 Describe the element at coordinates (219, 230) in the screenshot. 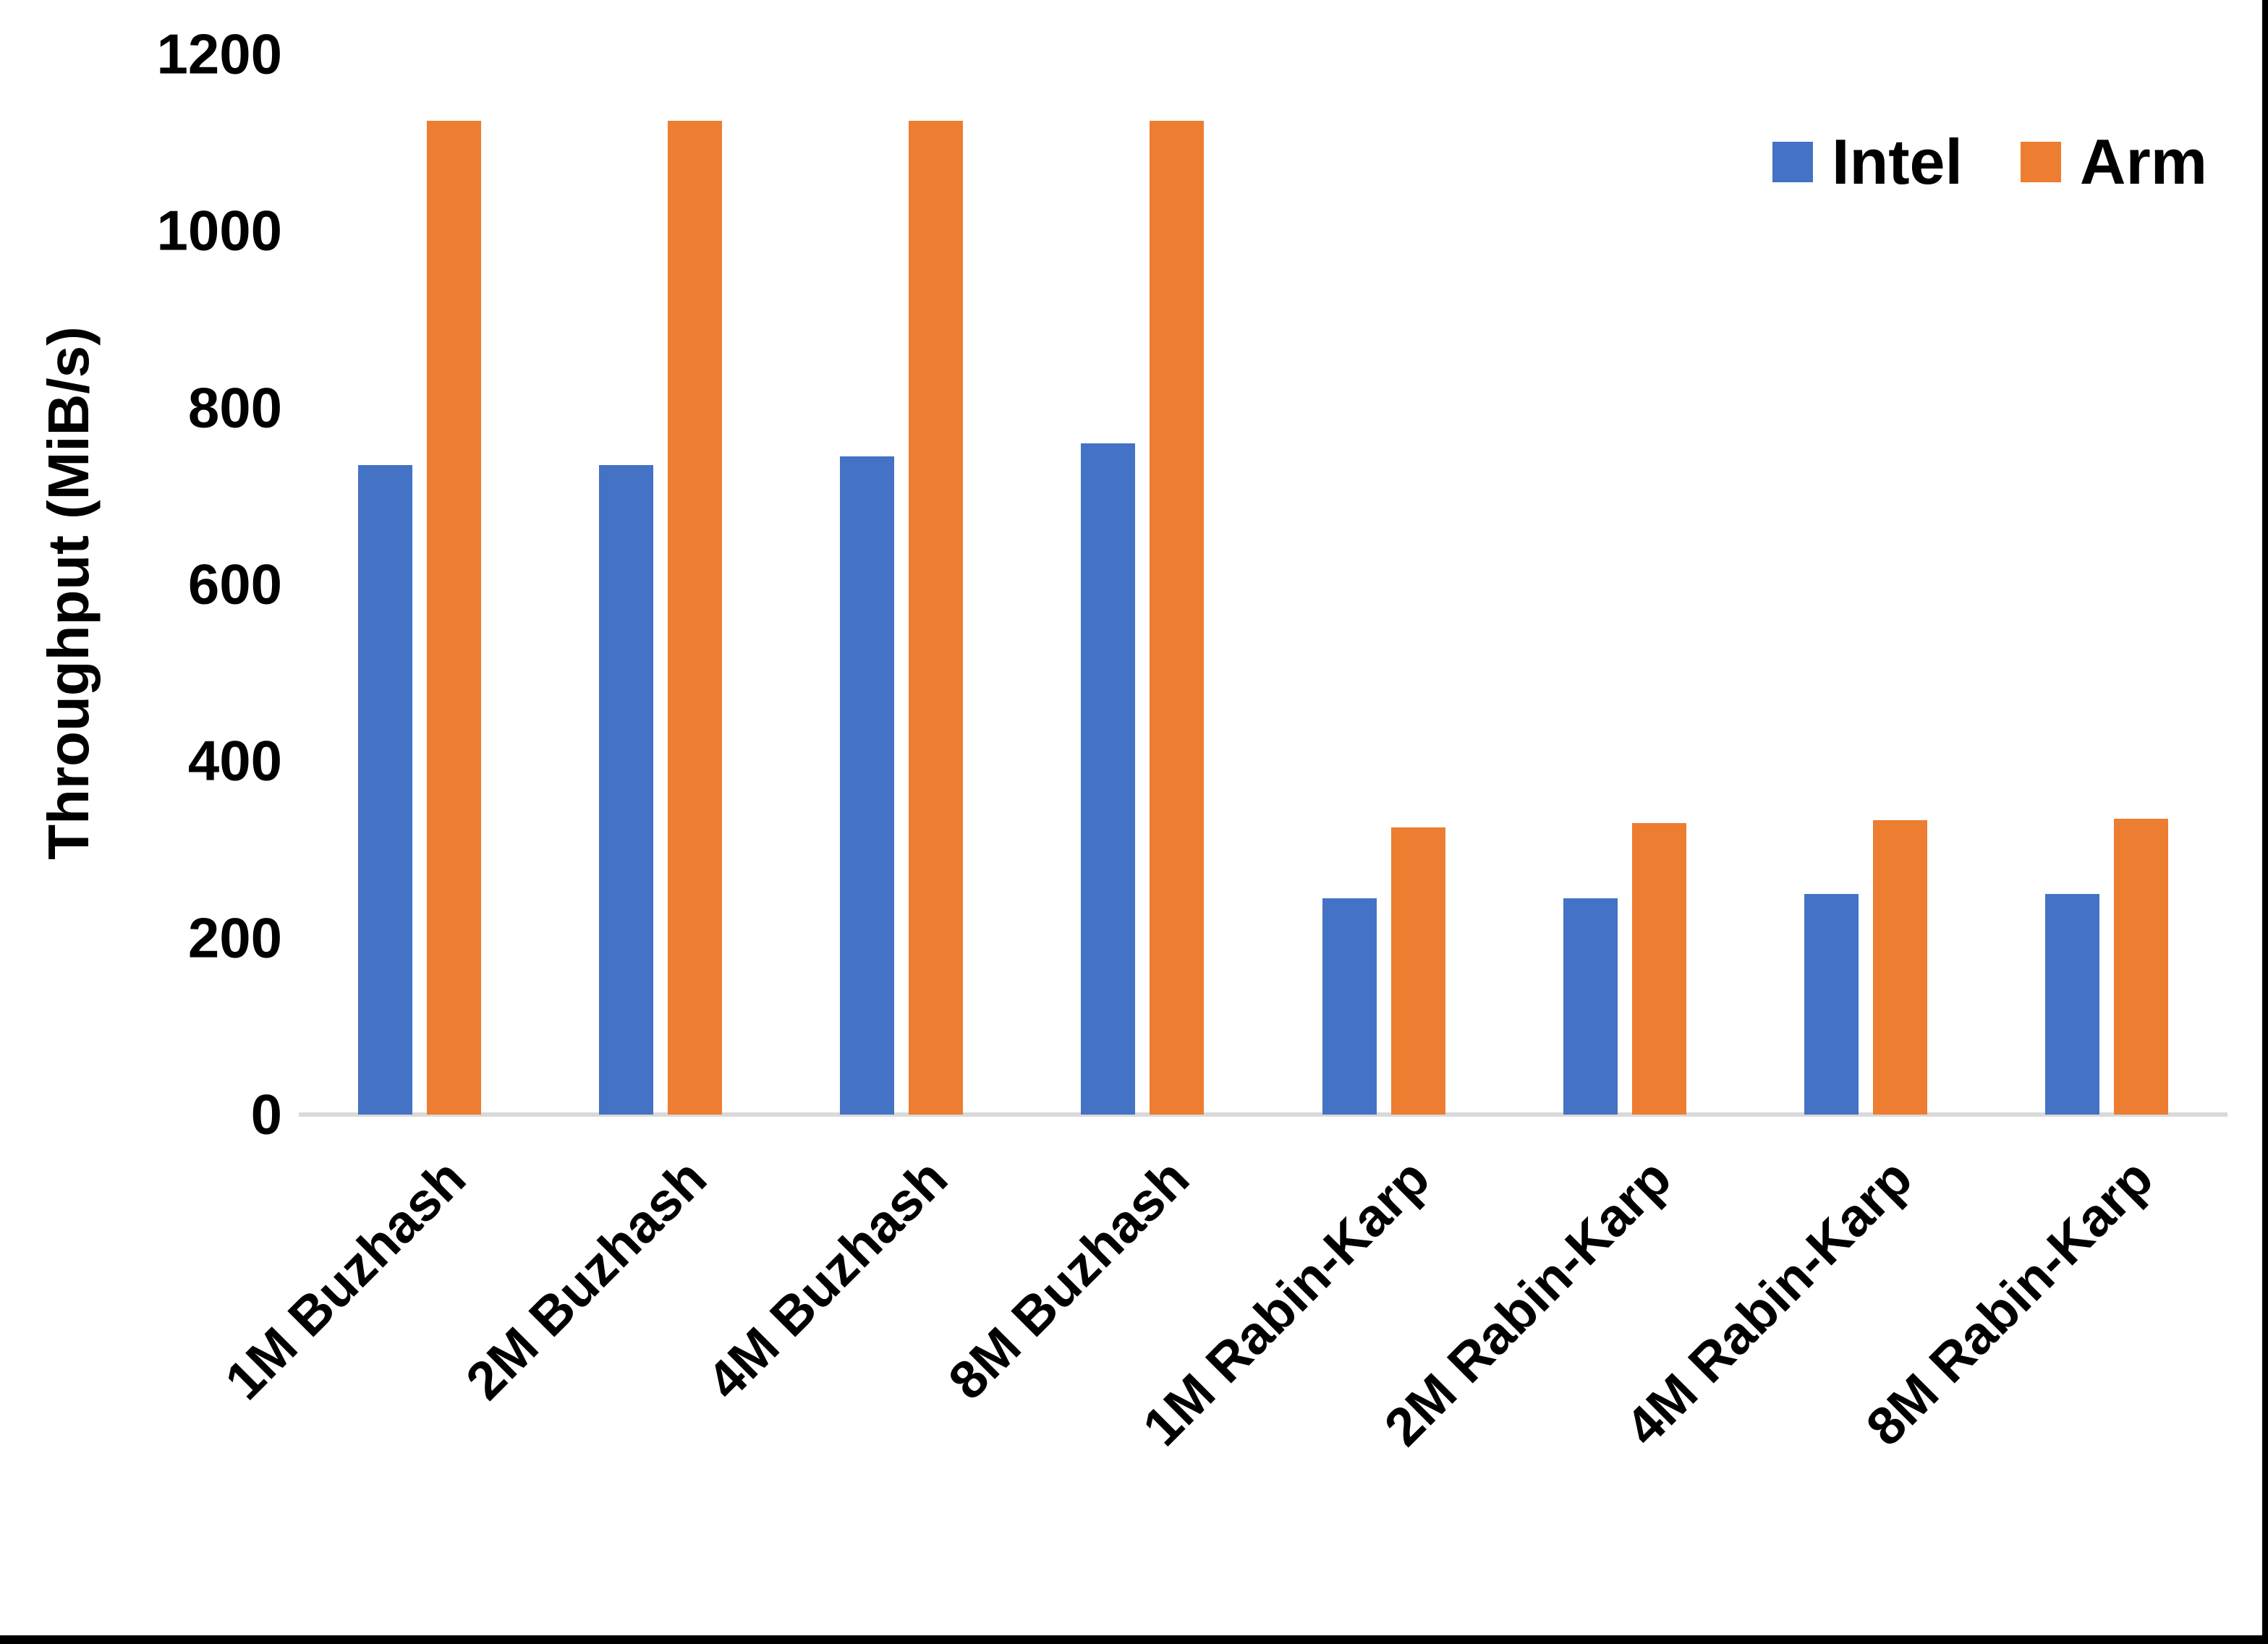

I see `y-tick-label-1000: 1000` at that location.